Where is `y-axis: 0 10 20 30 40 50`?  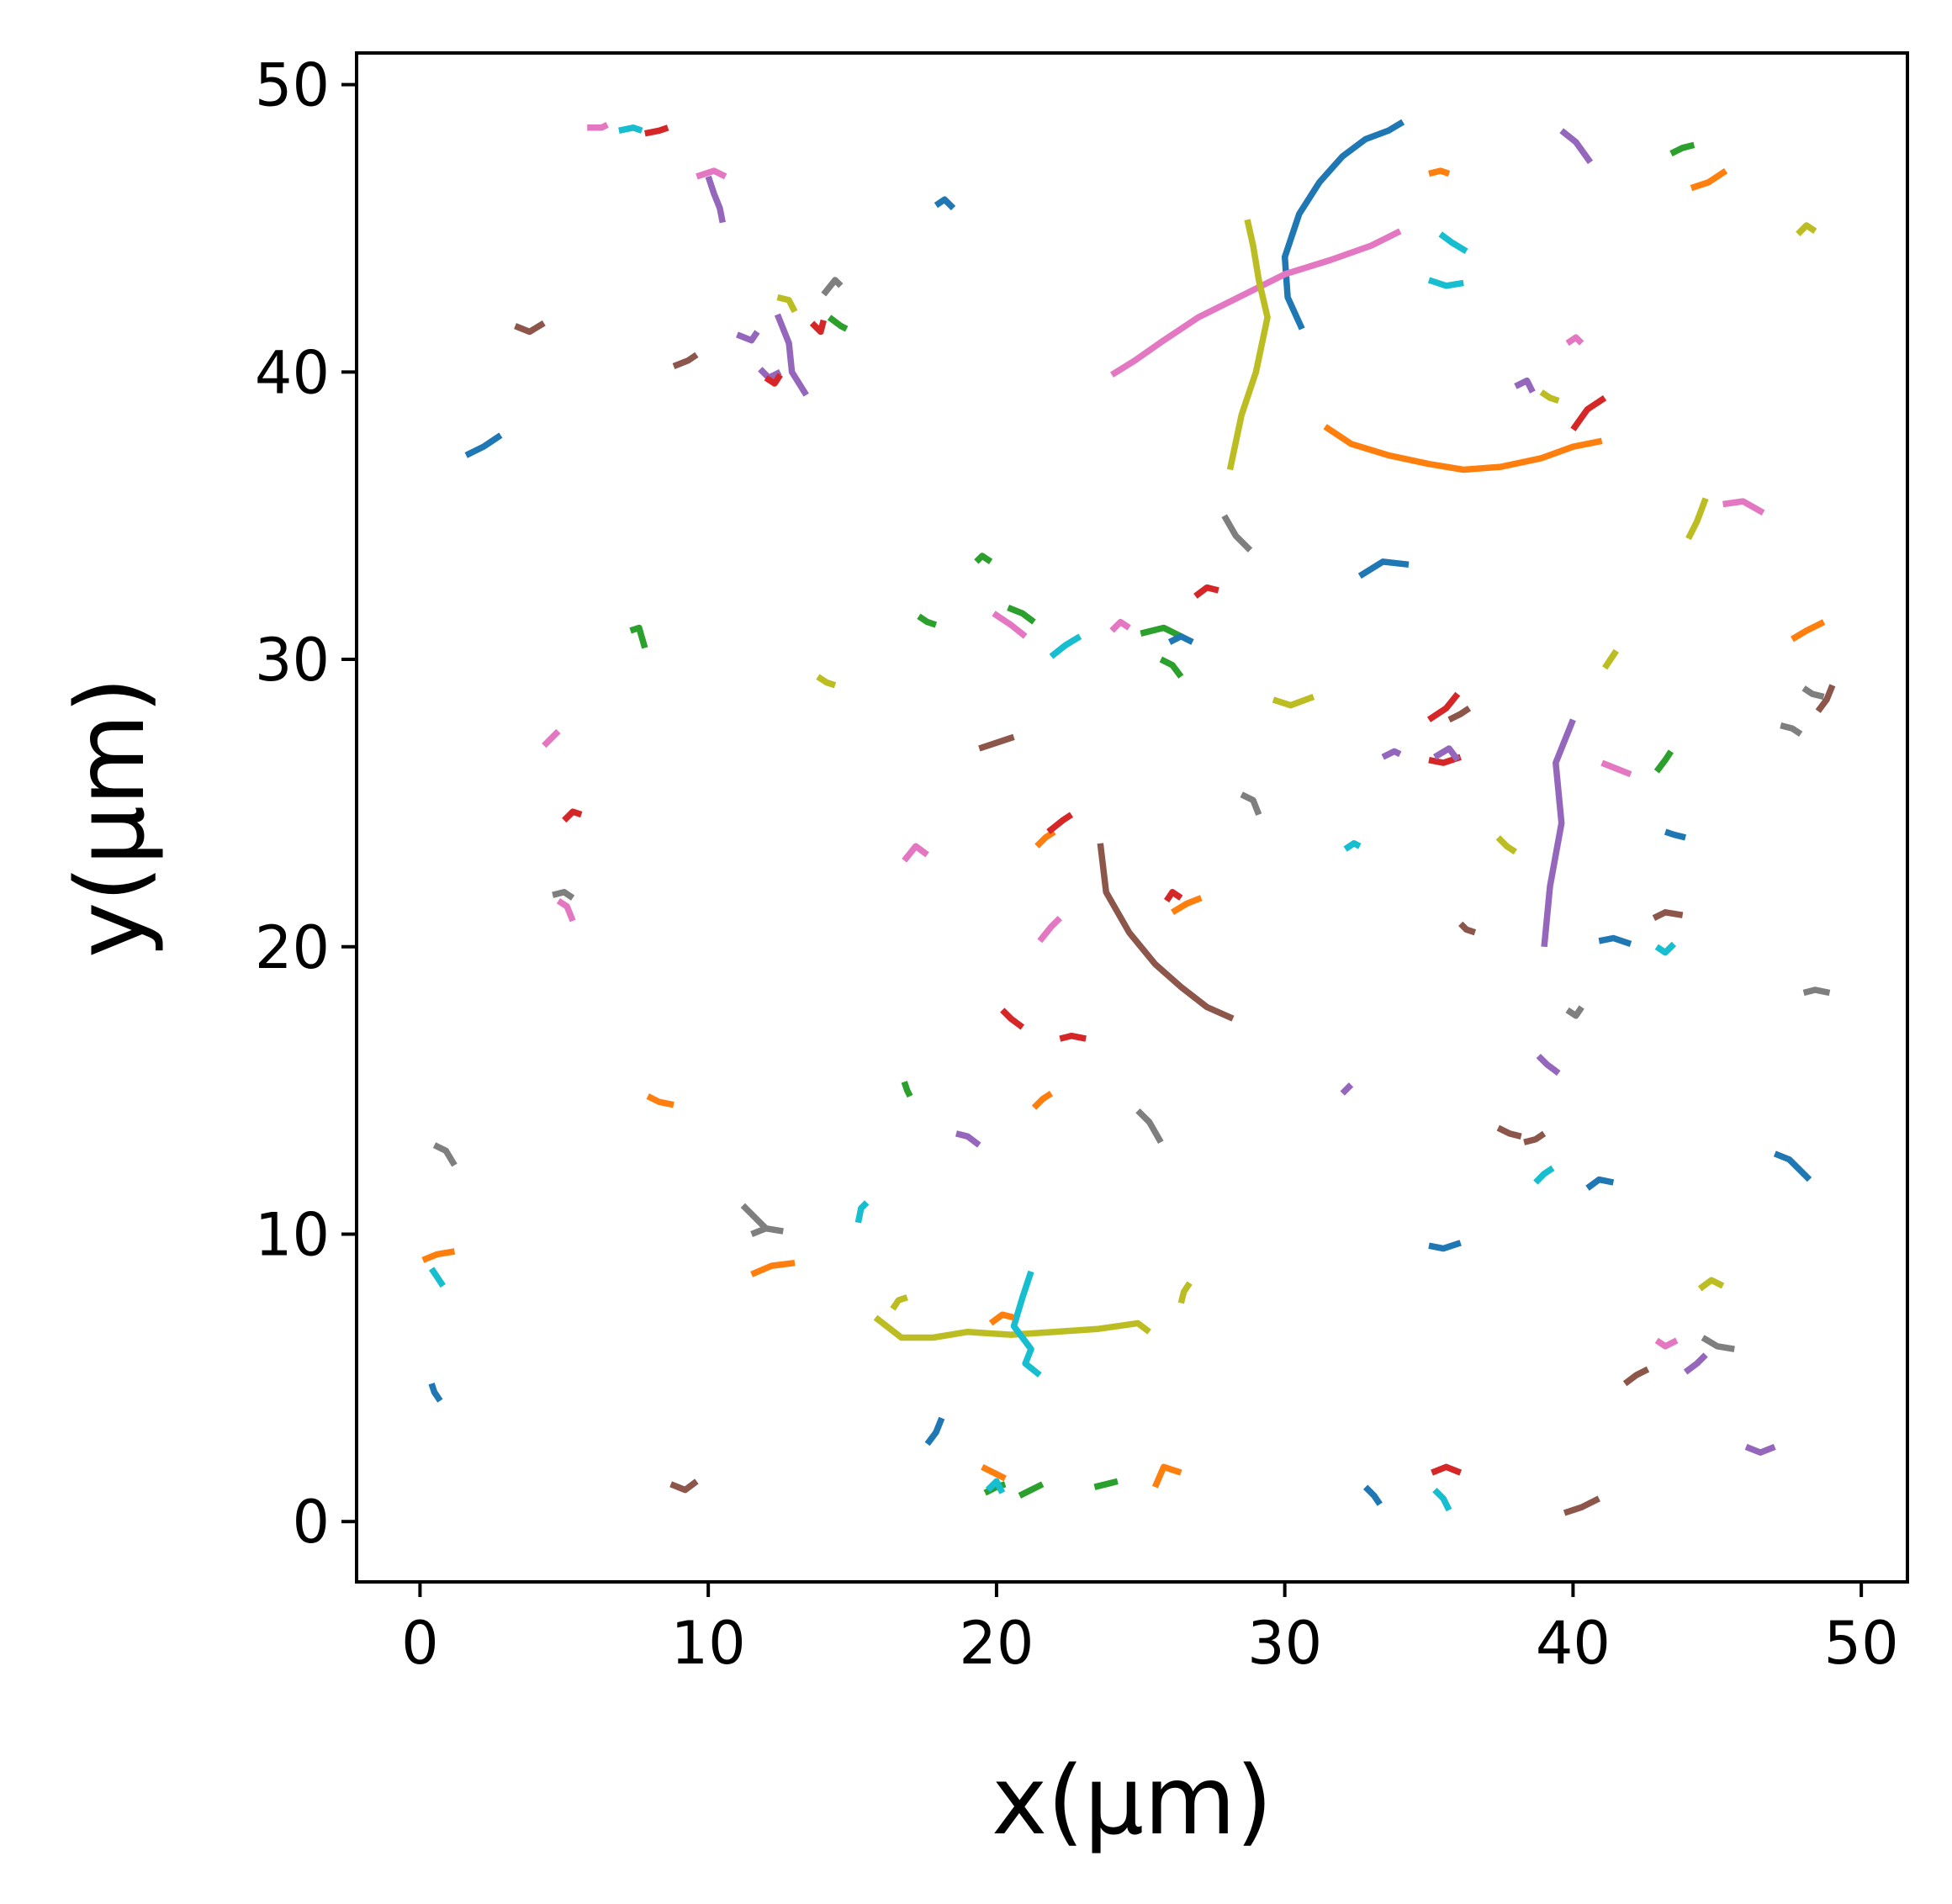
y-axis: 0 10 20 30 40 50 is located at coordinates (306, 804).